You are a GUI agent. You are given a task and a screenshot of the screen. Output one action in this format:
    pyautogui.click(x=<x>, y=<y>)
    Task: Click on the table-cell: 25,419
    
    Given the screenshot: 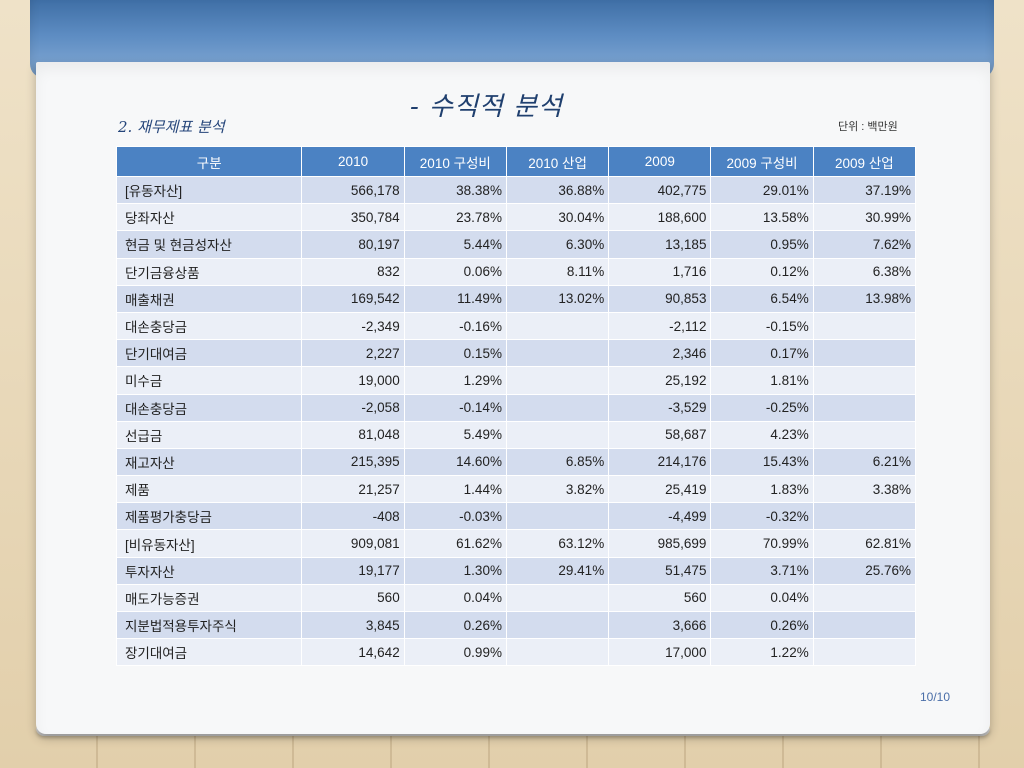 What is the action you would take?
    pyautogui.click(x=660, y=489)
    